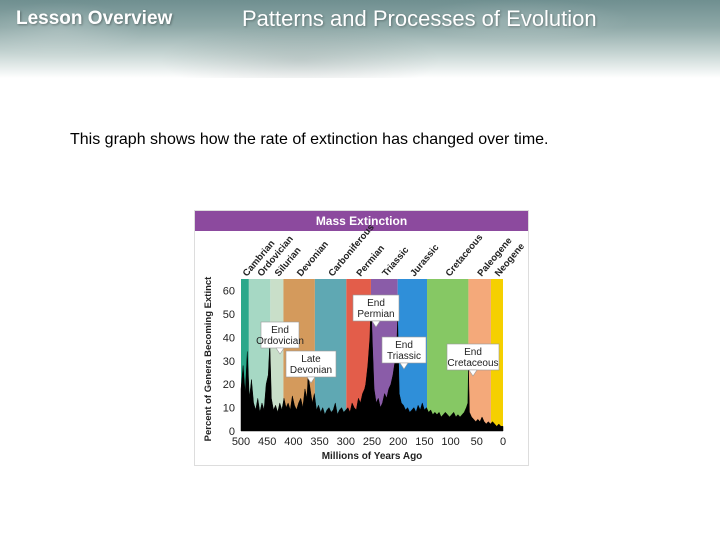 The image size is (720, 540). Describe the element at coordinates (346, 442) in the screenshot. I see `x-tick-label: 300` at that location.